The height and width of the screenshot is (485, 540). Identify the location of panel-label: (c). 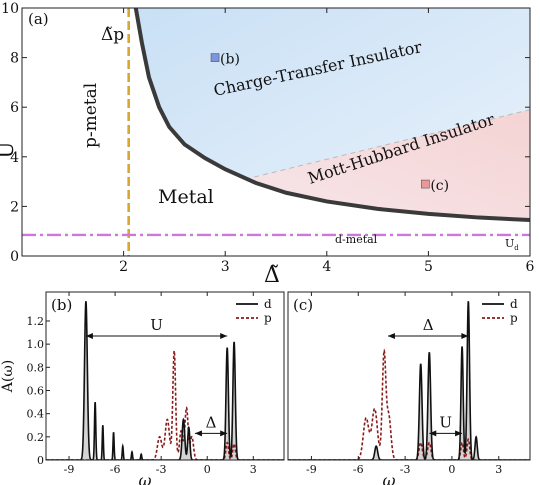
(303, 305).